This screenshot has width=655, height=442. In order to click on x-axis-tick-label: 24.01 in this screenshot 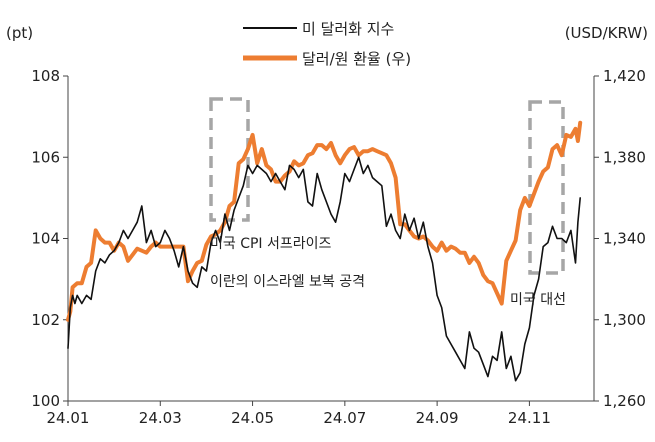, I will do `click(68, 418)`.